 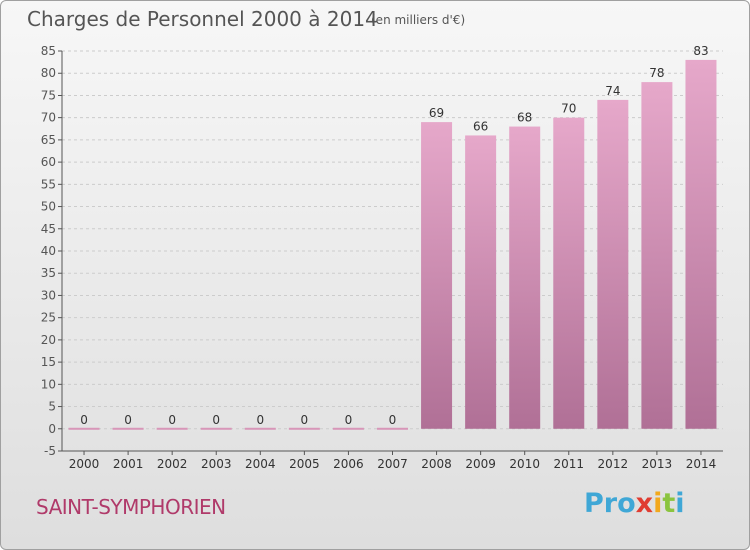 What do you see at coordinates (480, 464) in the screenshot?
I see `x-tick-label: 2009` at bounding box center [480, 464].